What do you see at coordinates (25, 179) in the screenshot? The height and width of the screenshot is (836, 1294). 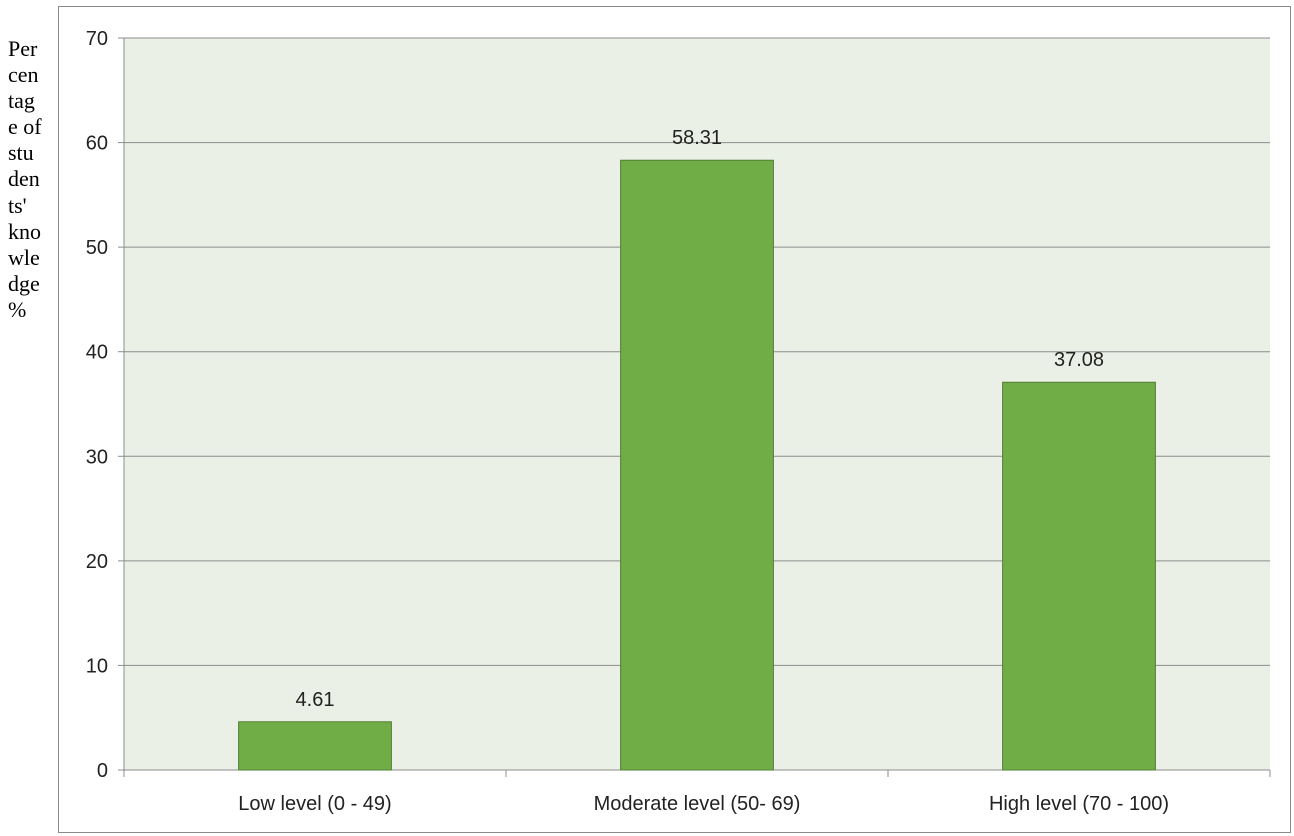 I see `y-axis-label: Percentage of students' knowledge %` at bounding box center [25, 179].